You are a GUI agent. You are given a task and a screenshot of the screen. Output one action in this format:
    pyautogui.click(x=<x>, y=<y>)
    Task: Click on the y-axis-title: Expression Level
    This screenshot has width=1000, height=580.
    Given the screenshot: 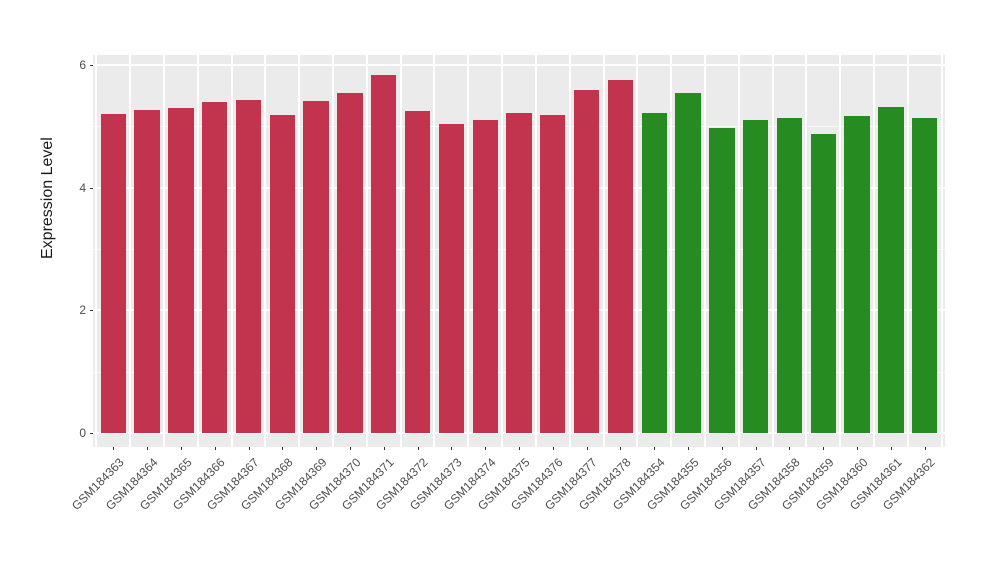 What is the action you would take?
    pyautogui.click(x=48, y=198)
    